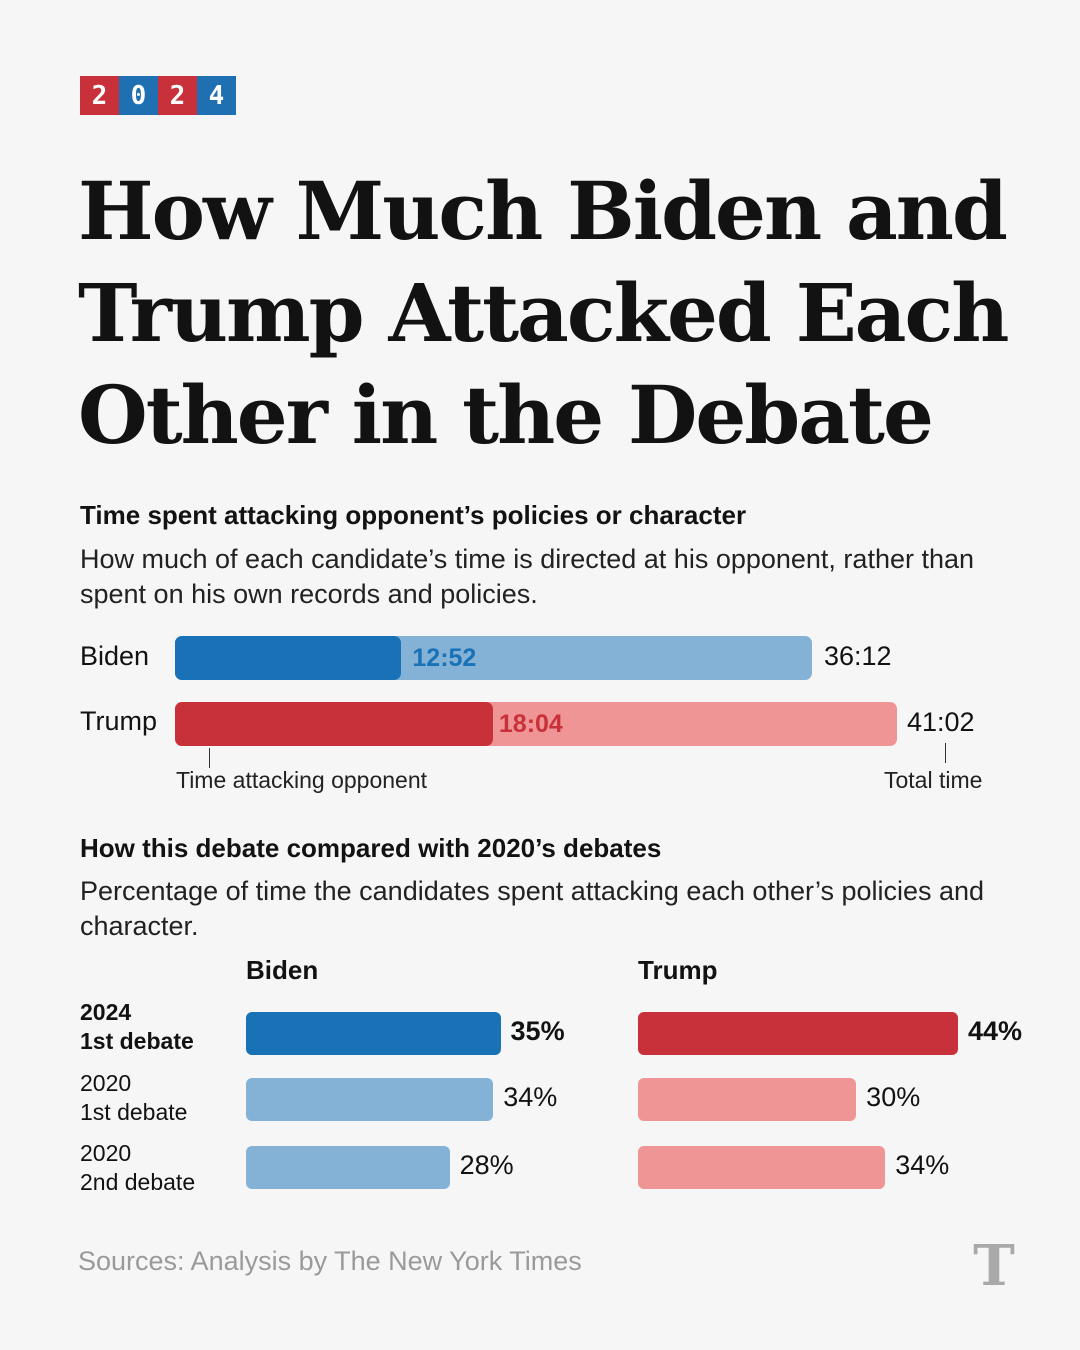 This screenshot has width=1080, height=1350. I want to click on biden-value-label: 35%, so click(537, 1031).